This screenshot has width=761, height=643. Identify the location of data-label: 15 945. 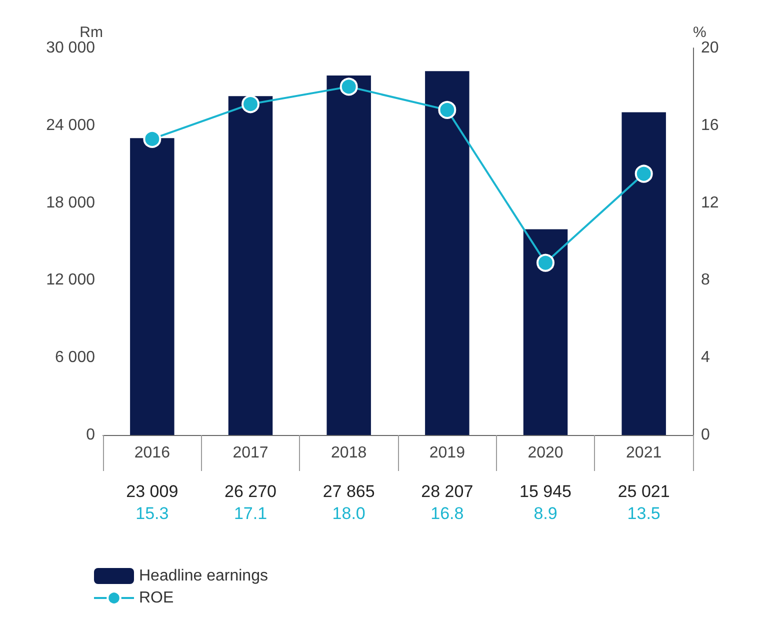
(546, 491).